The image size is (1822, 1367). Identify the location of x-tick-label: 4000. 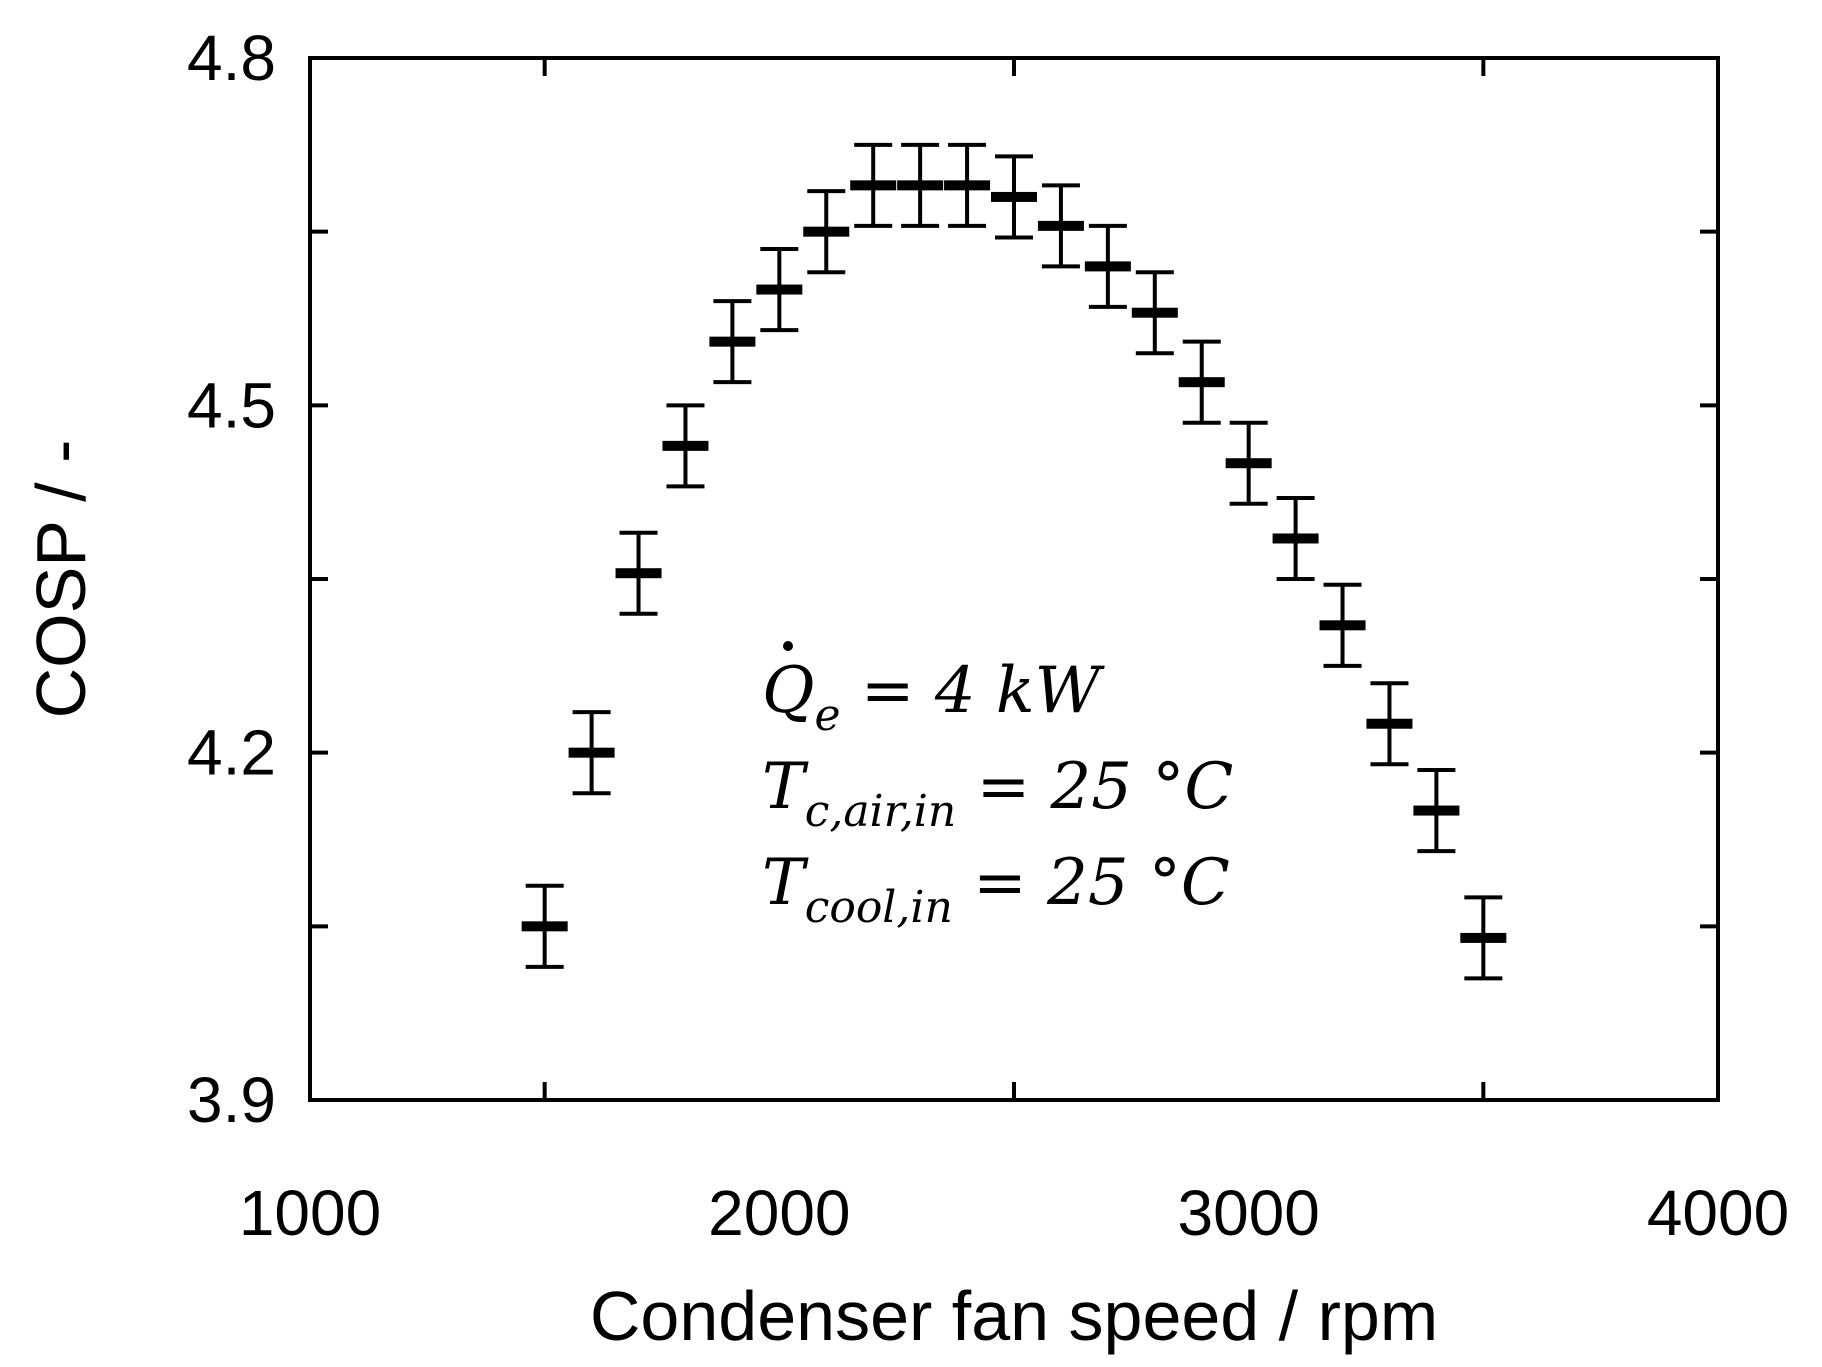
(1718, 1213).